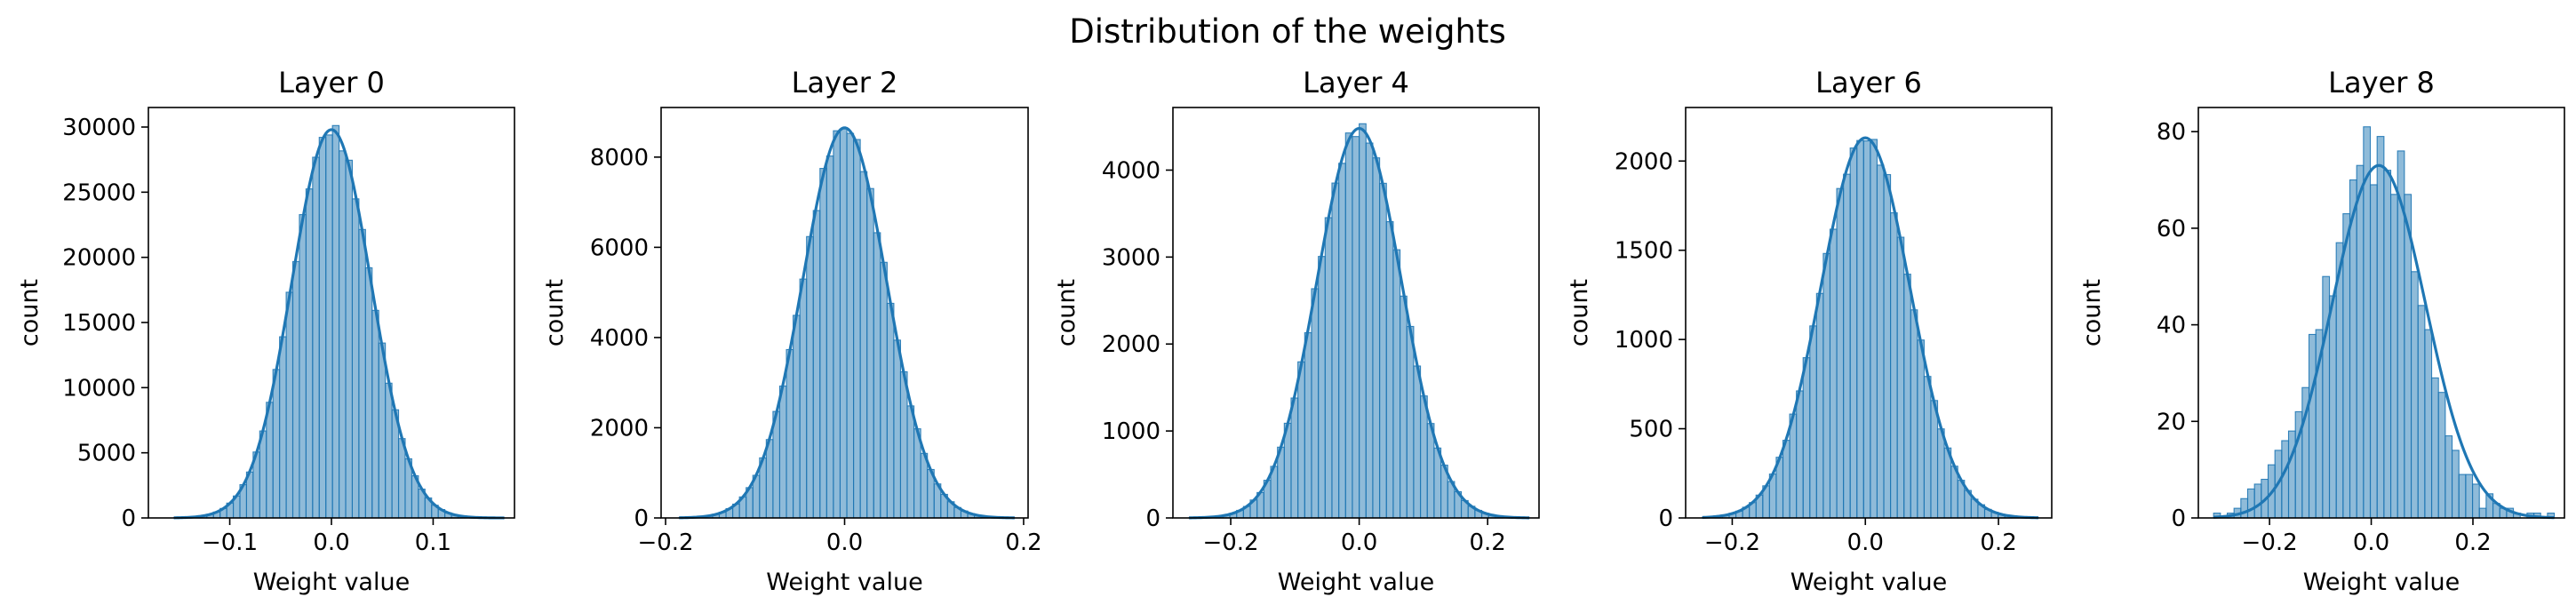 This screenshot has height=613, width=2576. I want to click on y-tick-label: 4000, so click(619, 338).